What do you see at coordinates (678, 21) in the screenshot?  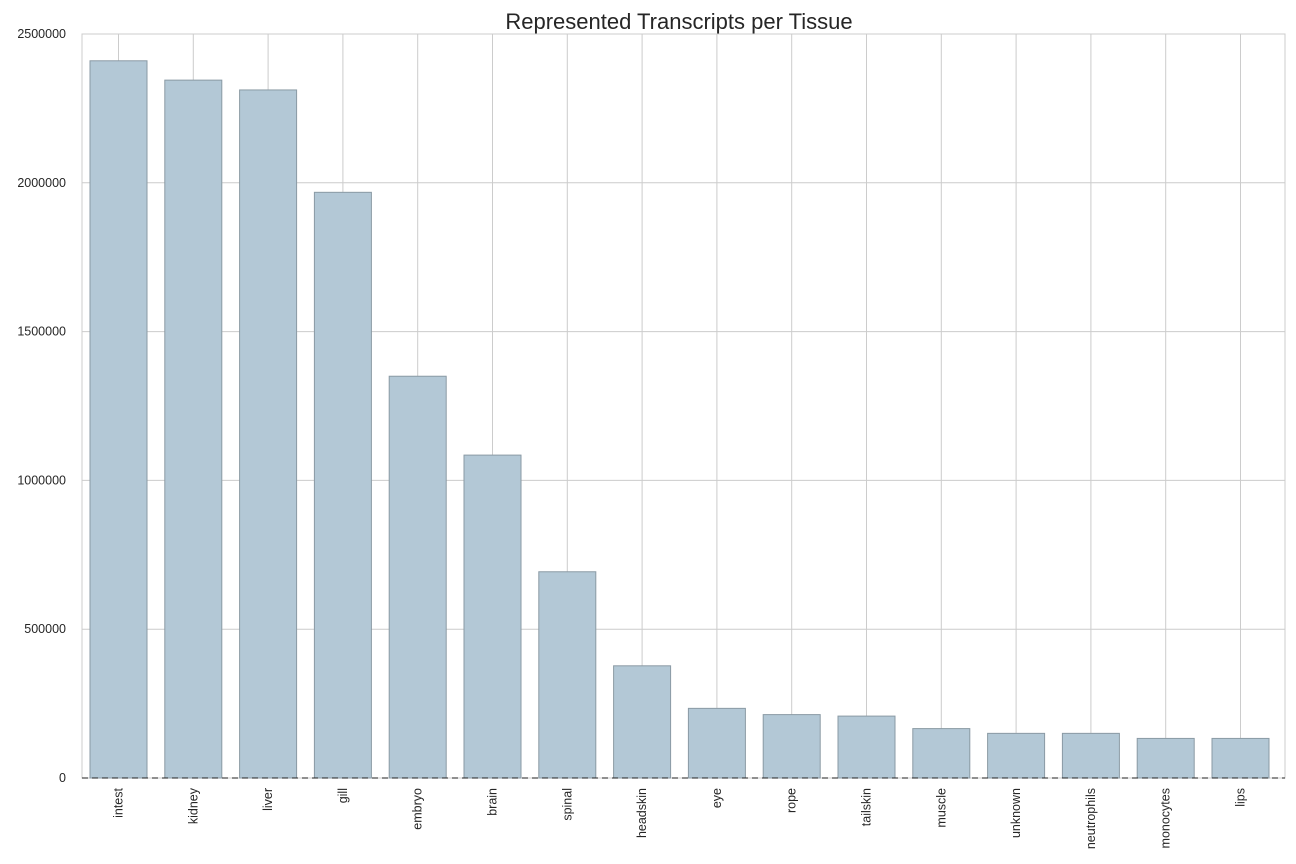 I see `chart-title: Represented Transcripts per Tissue` at bounding box center [678, 21].